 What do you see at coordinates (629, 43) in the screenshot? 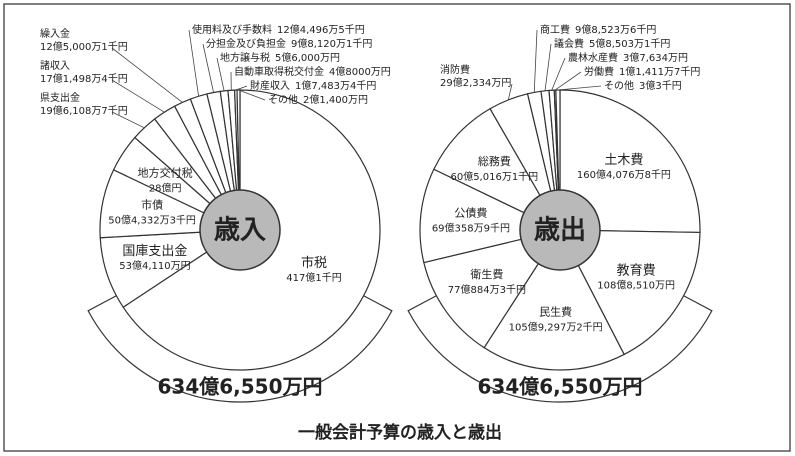
I see `value-label: 5億8,503万1千円` at bounding box center [629, 43].